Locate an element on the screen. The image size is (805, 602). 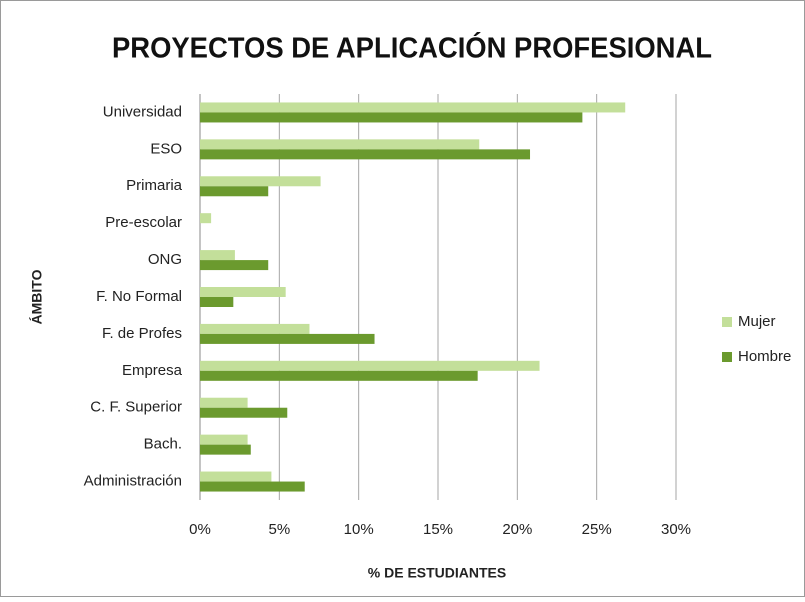
y-tick-label: Bach. is located at coordinates (163, 444).